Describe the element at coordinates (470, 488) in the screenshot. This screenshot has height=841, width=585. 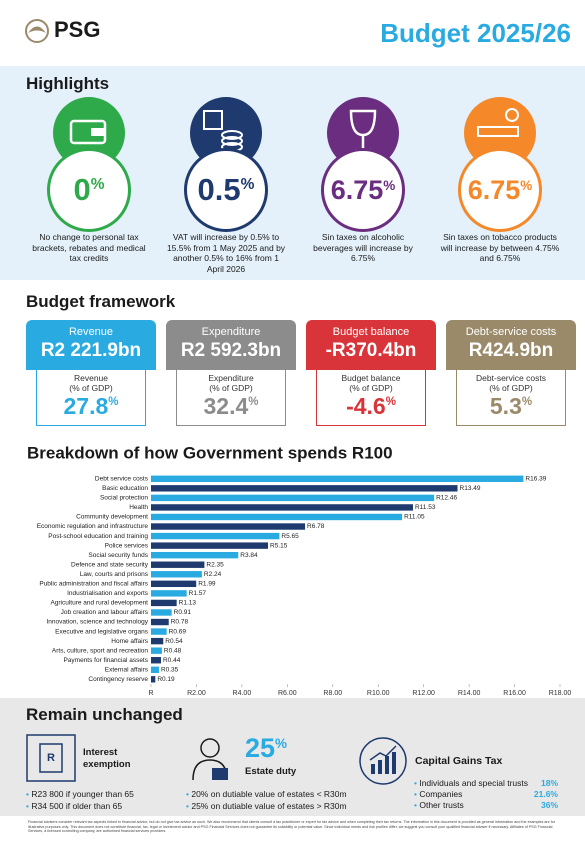
I see `value-label: R13.49` at that location.